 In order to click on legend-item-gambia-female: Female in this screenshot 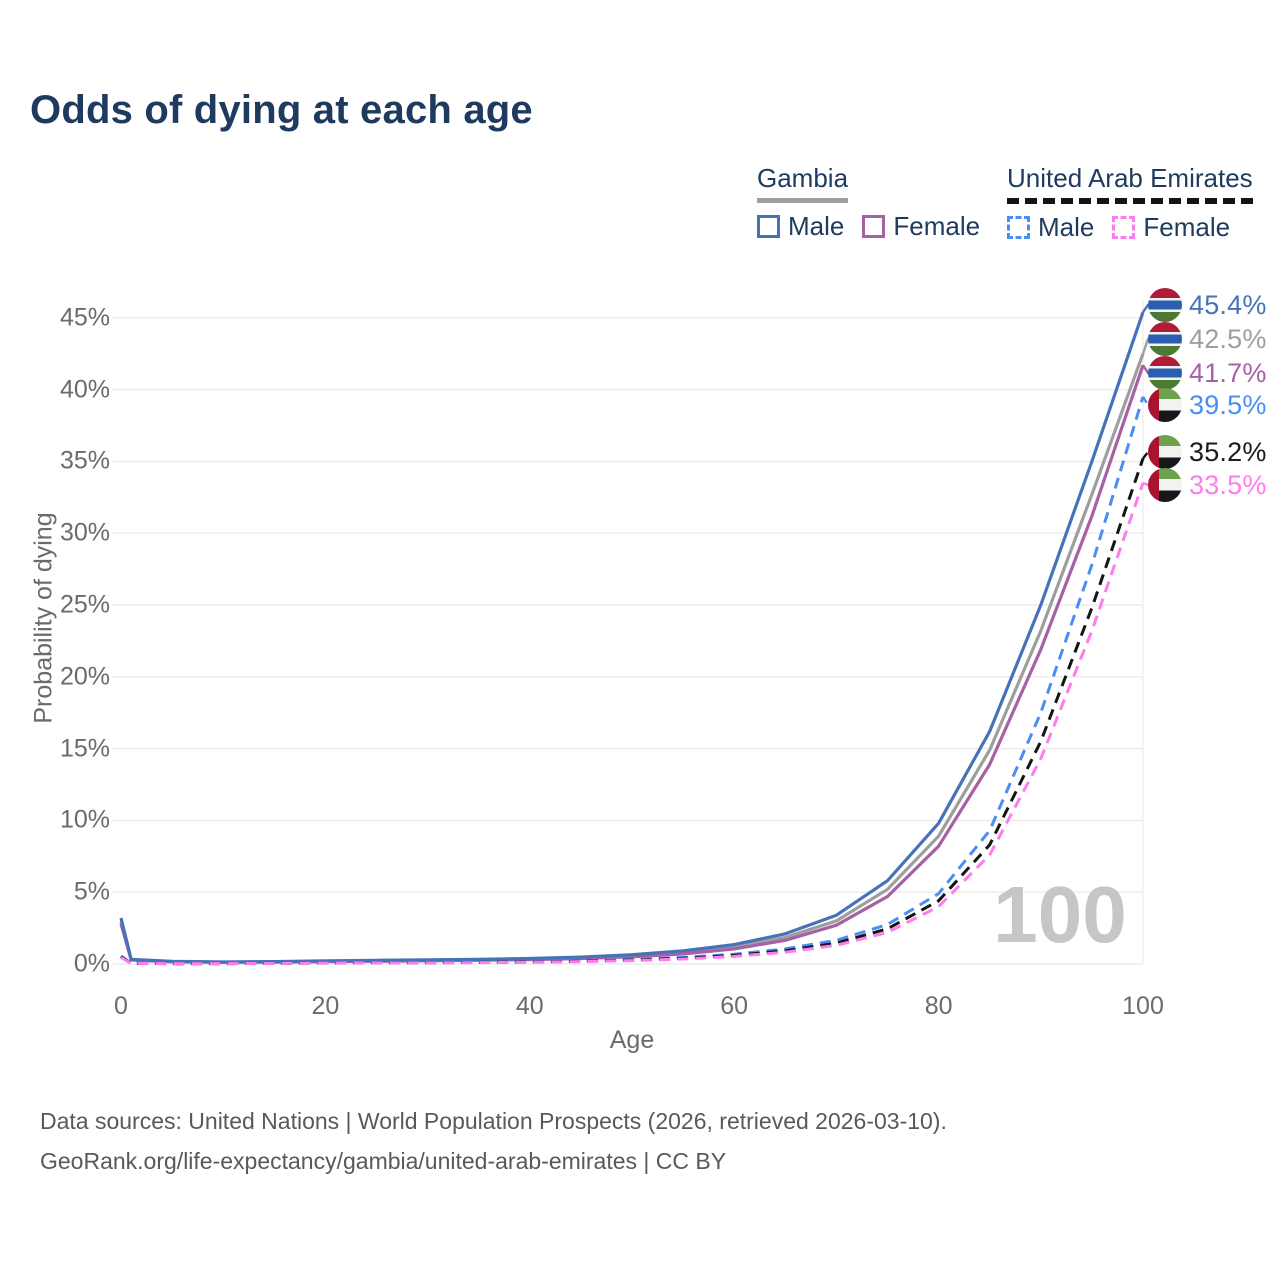, I will do `click(921, 226)`.